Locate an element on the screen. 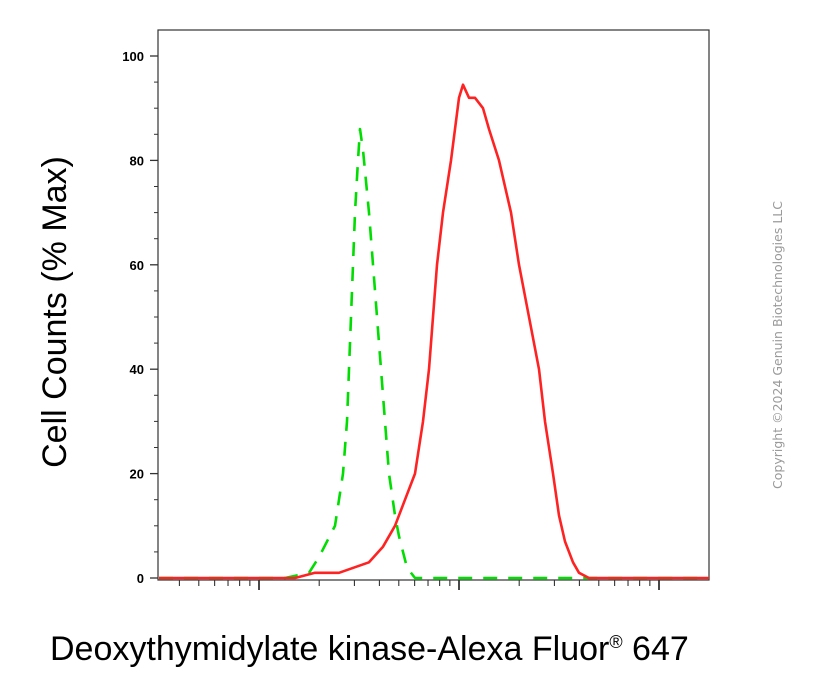  y-tick-label: 80 is located at coordinates (137, 160).